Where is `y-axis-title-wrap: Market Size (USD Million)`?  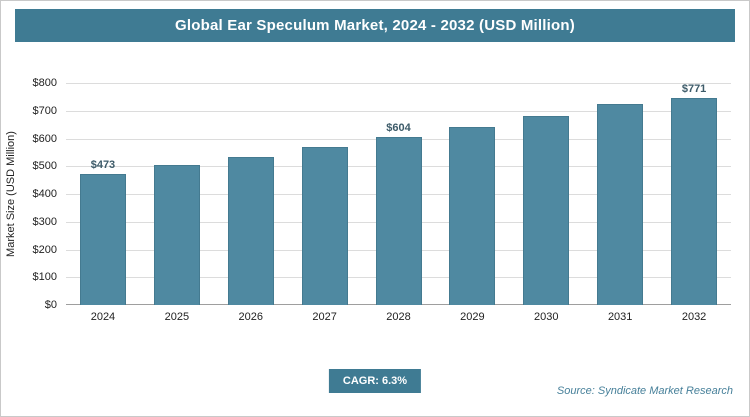 y-axis-title-wrap: Market Size (USD Million) is located at coordinates (11, 194).